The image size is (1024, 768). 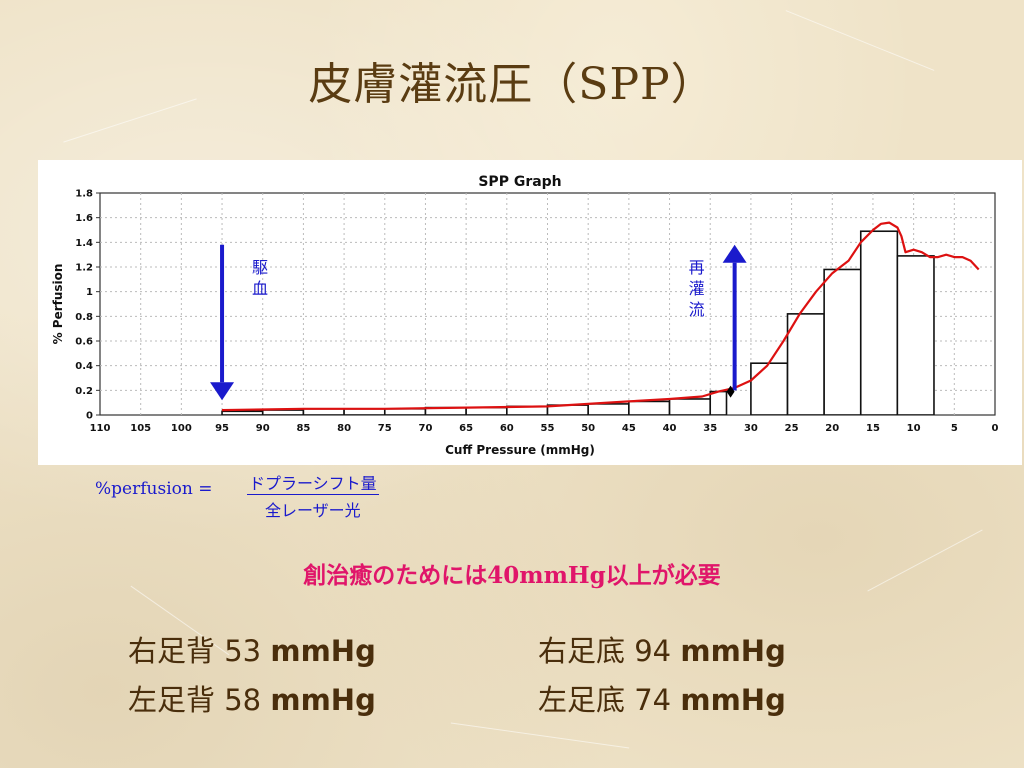 I want to click on formula-numerator: ドプラーシフト量, so click(x=313, y=482).